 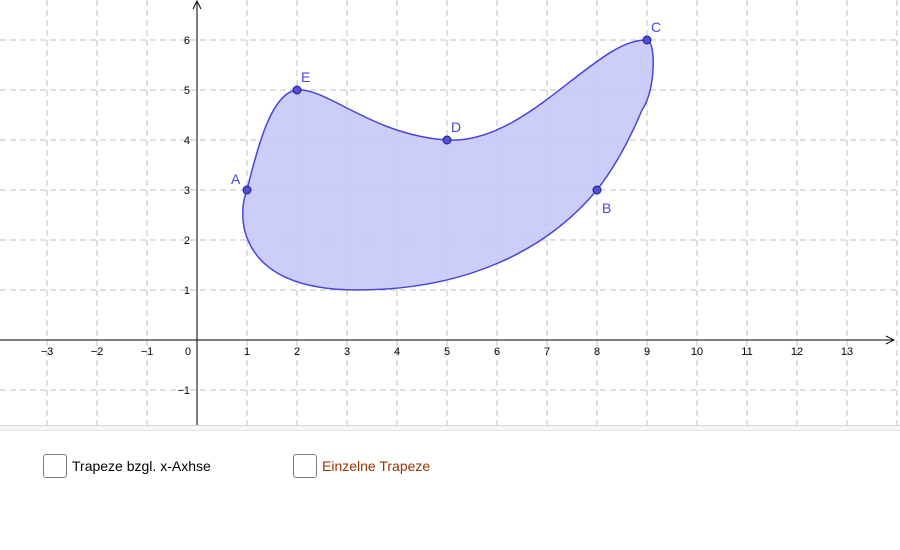 I want to click on x-tick-label: 2, so click(x=297, y=352).